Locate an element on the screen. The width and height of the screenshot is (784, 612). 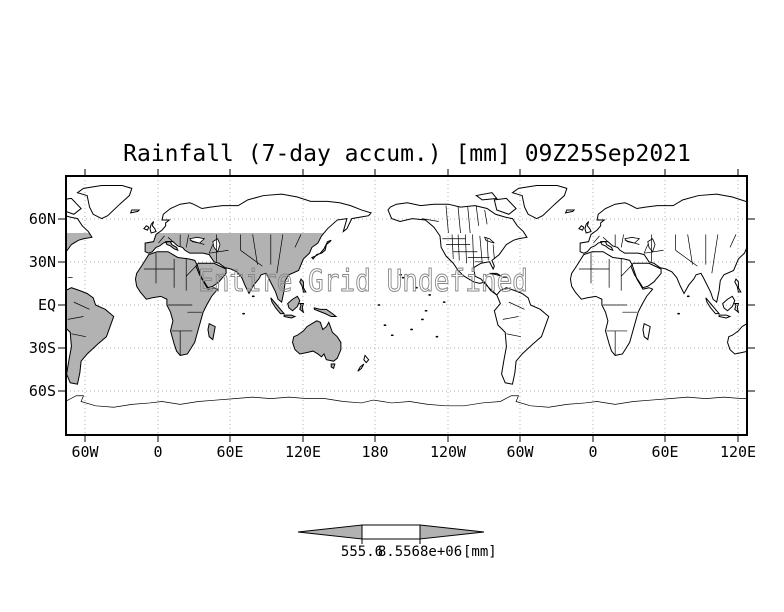
longitude-axis-labels: 60W 0 60E 120E 180 120W 60W 0 60E 120E is located at coordinates (413, 452).